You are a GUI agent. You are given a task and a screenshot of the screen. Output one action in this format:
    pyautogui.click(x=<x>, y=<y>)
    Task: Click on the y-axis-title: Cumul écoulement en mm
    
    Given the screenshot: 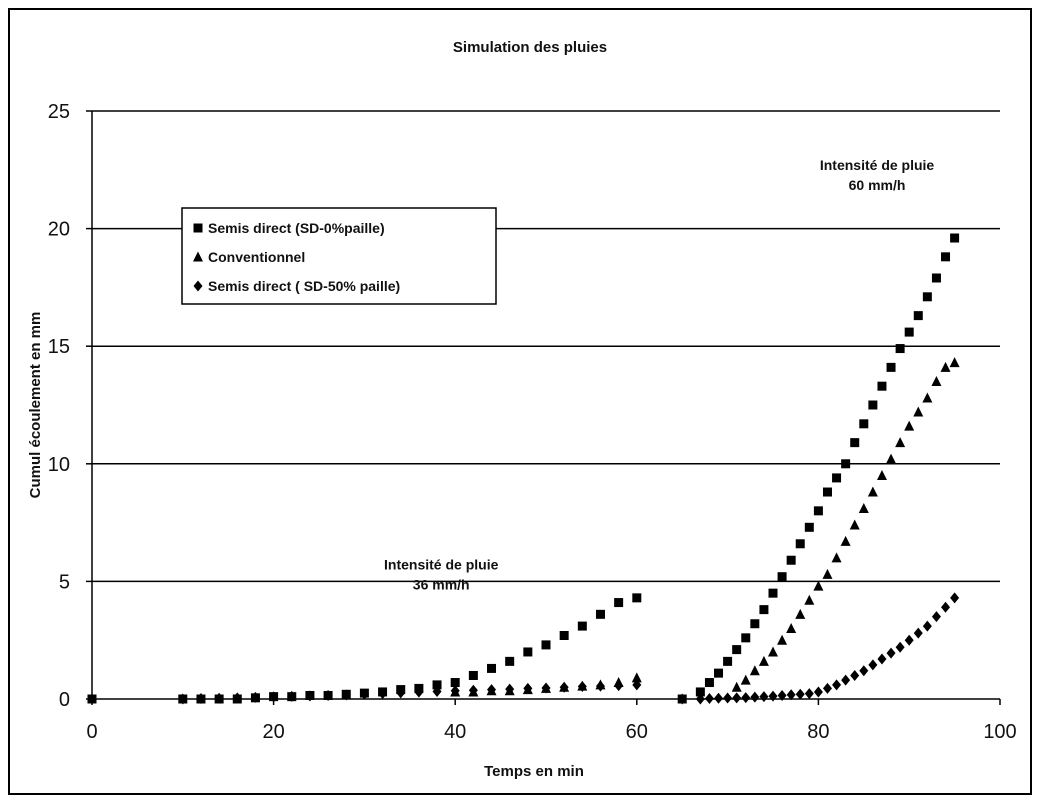 What is the action you would take?
    pyautogui.click(x=35, y=405)
    